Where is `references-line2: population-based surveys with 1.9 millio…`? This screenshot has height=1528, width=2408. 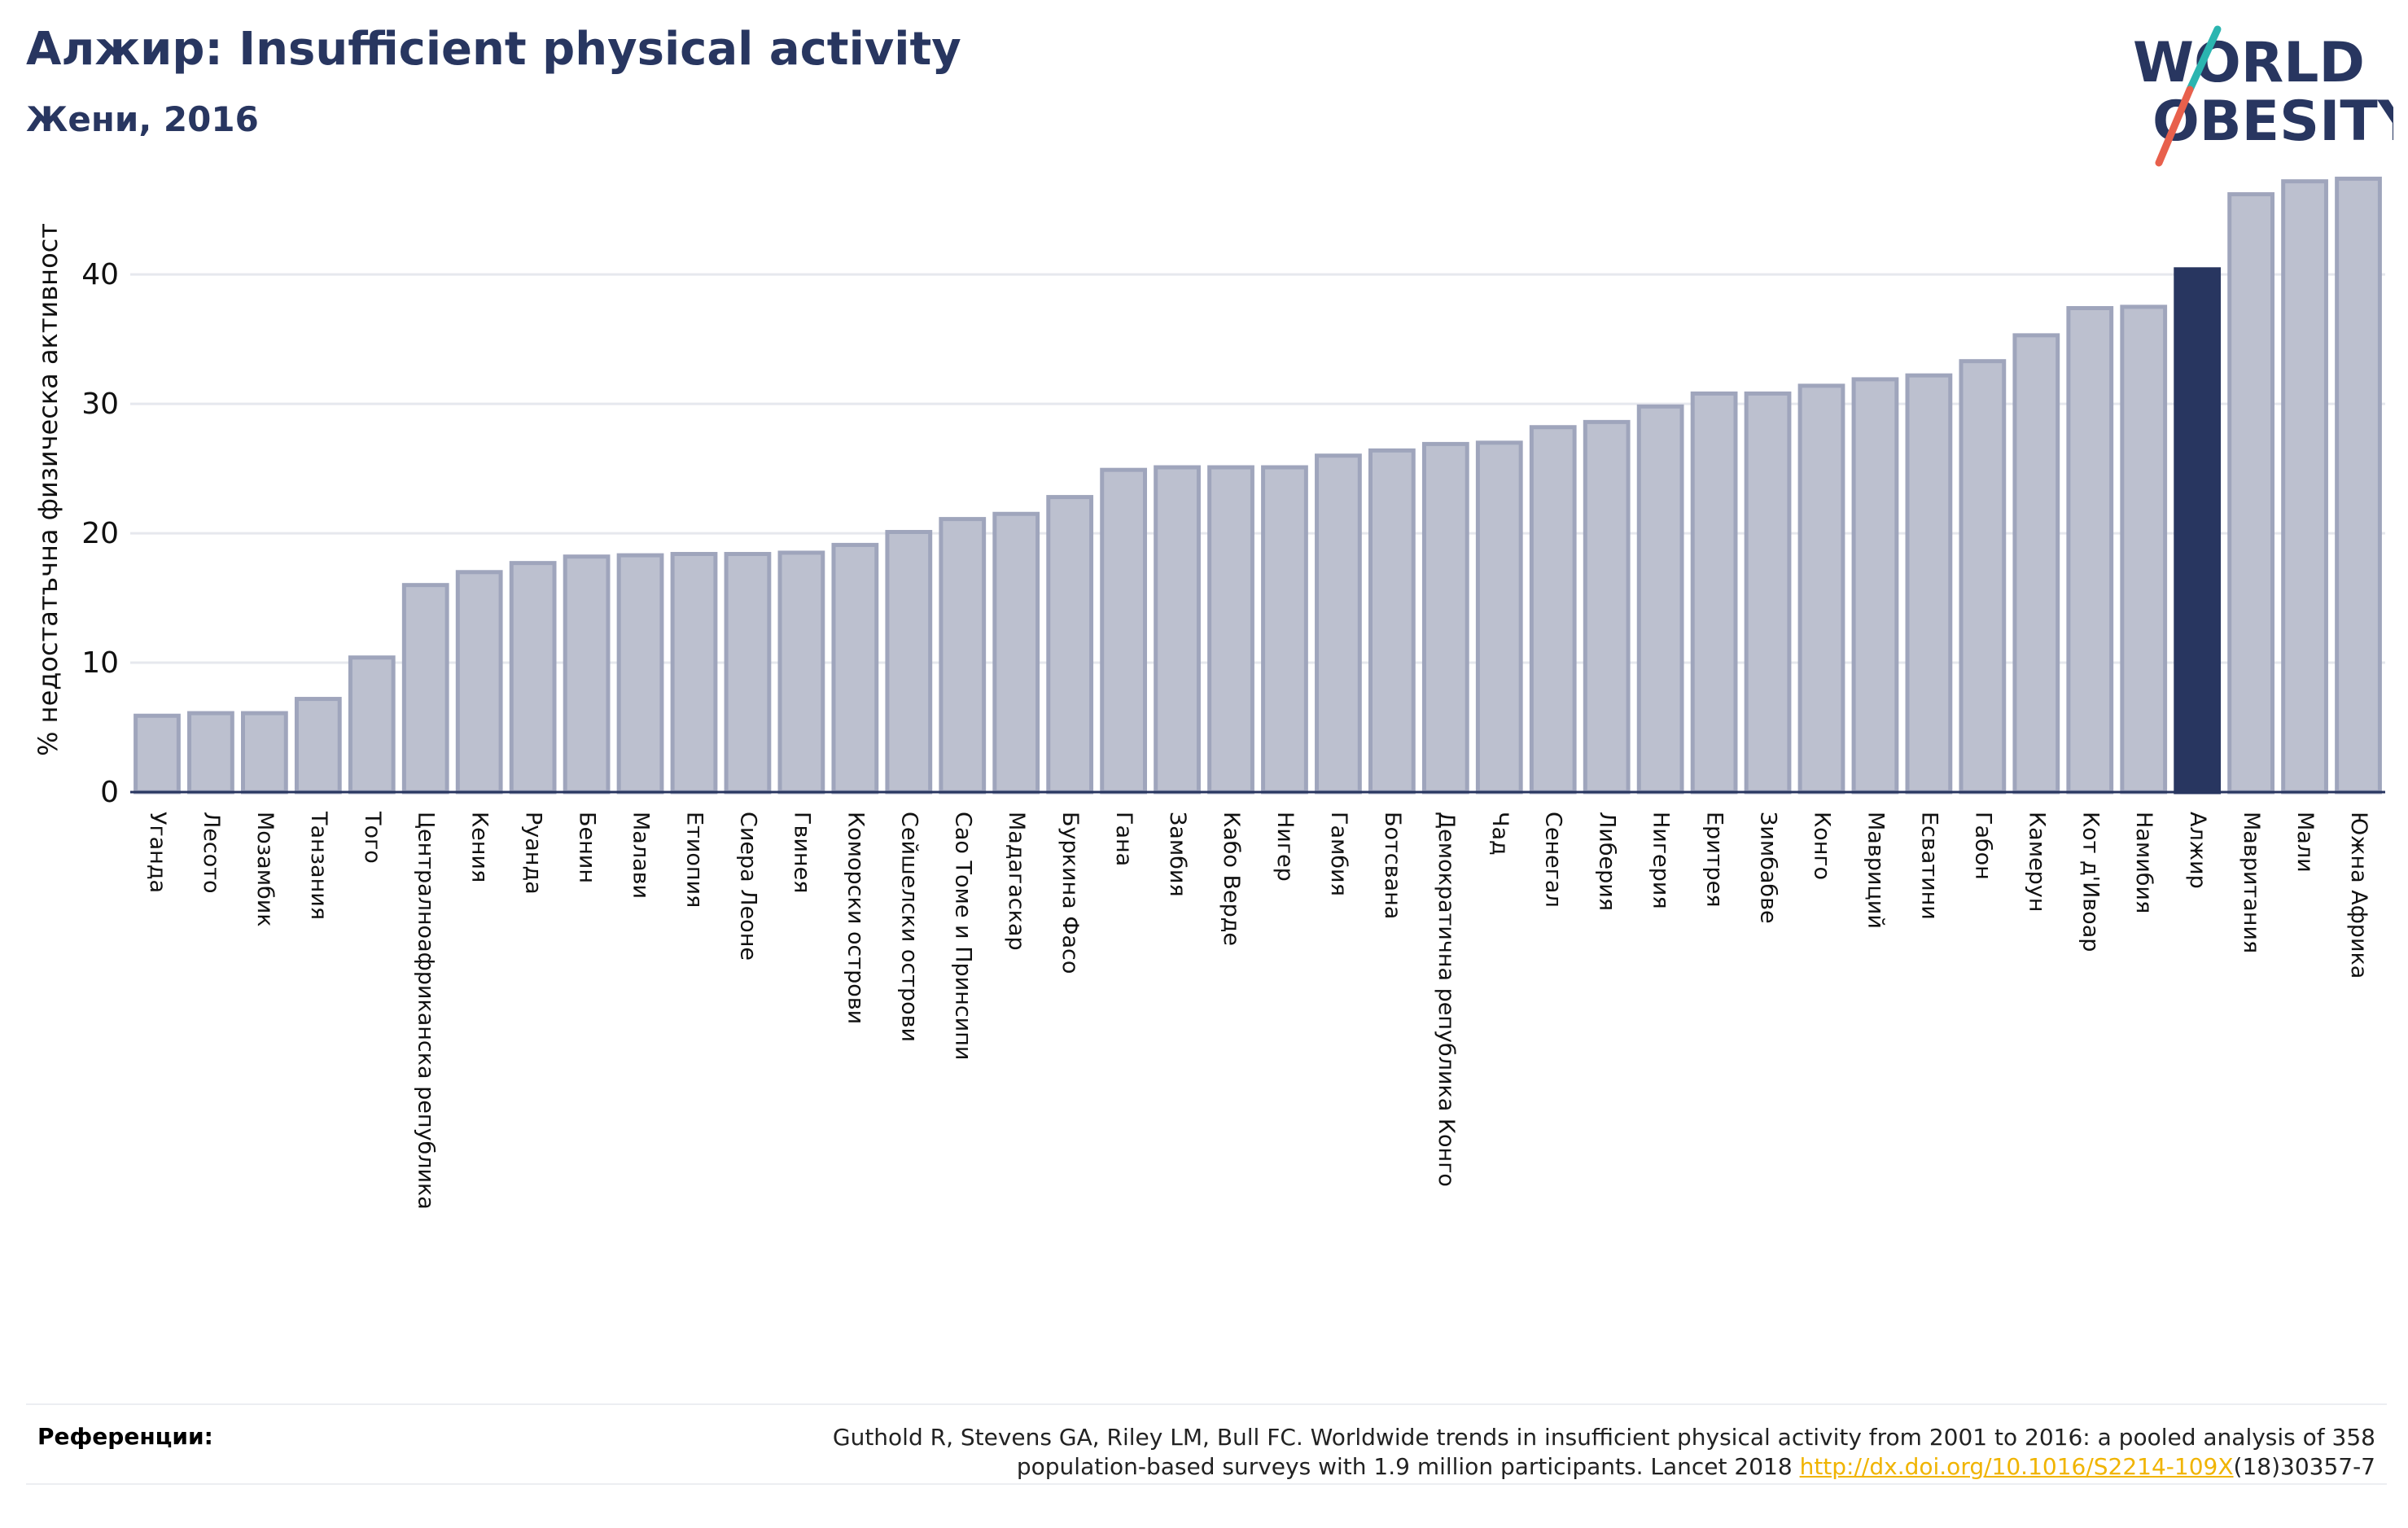
references-line2: population-based surveys with 1.9 millio… is located at coordinates (1480, 1467).